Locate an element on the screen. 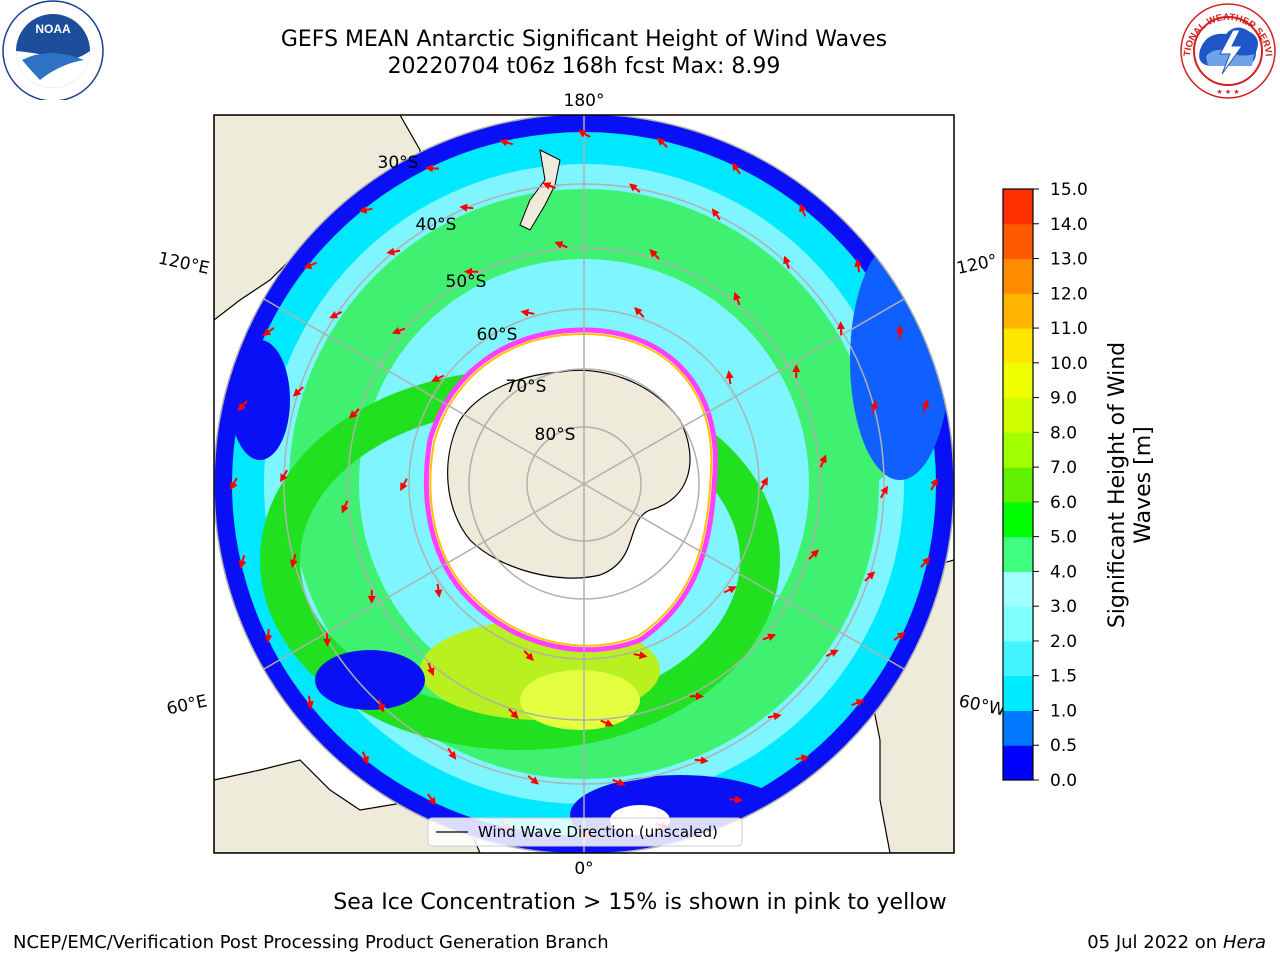 The width and height of the screenshot is (1280, 960). colorbar-tick-label: 15.0 is located at coordinates (1069, 190).